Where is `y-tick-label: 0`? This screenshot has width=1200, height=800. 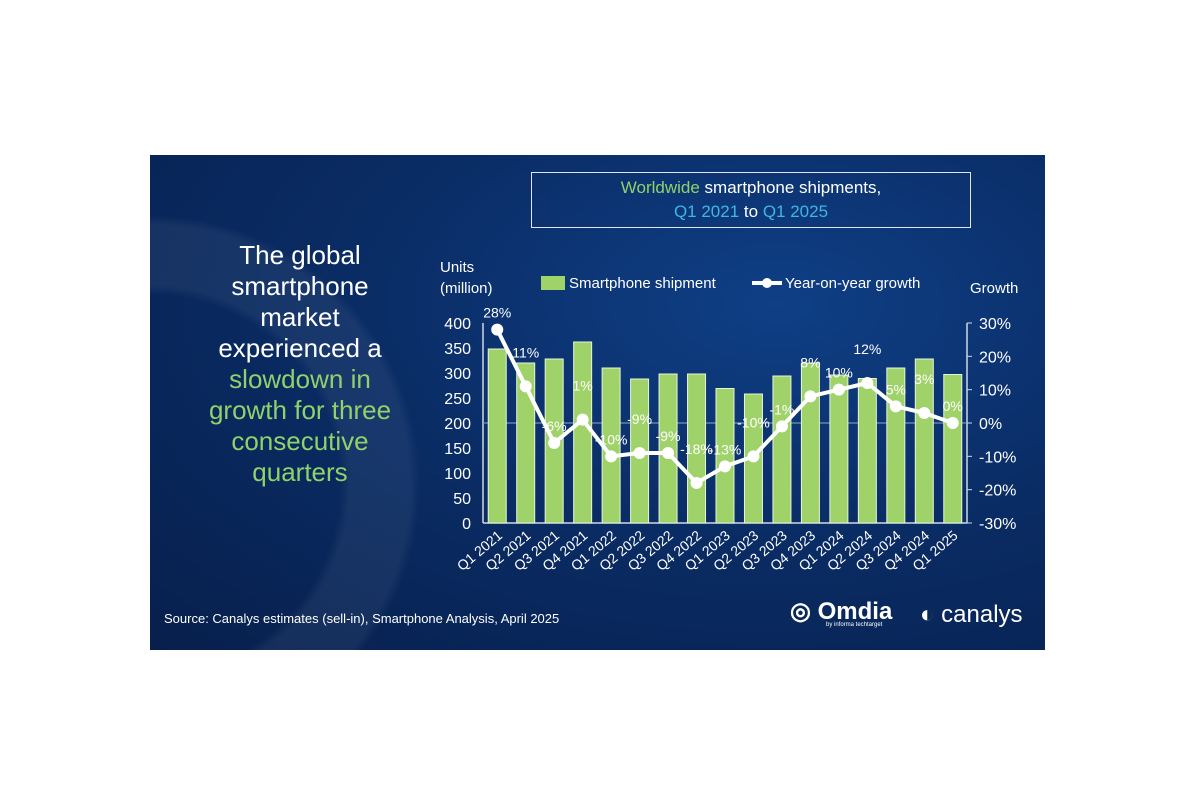 y-tick-label: 0 is located at coordinates (466, 524).